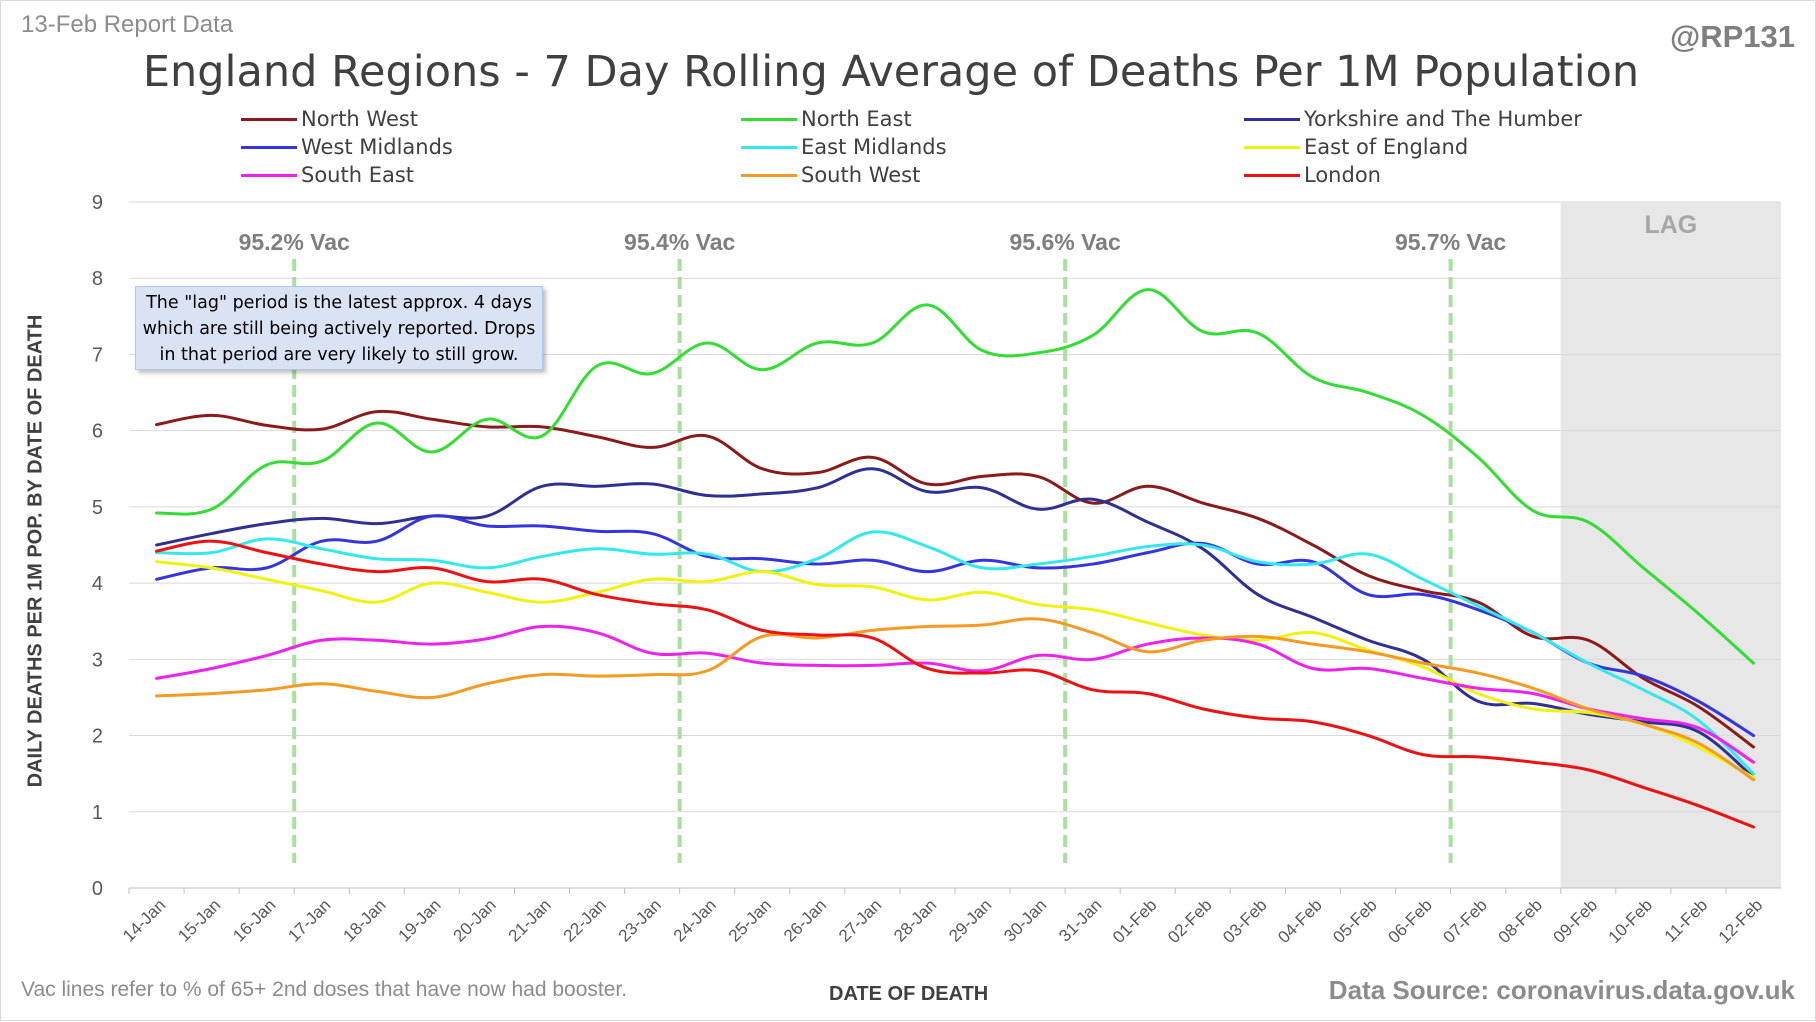 This screenshot has height=1022, width=1816. I want to click on legend-item: London, so click(1312, 175).